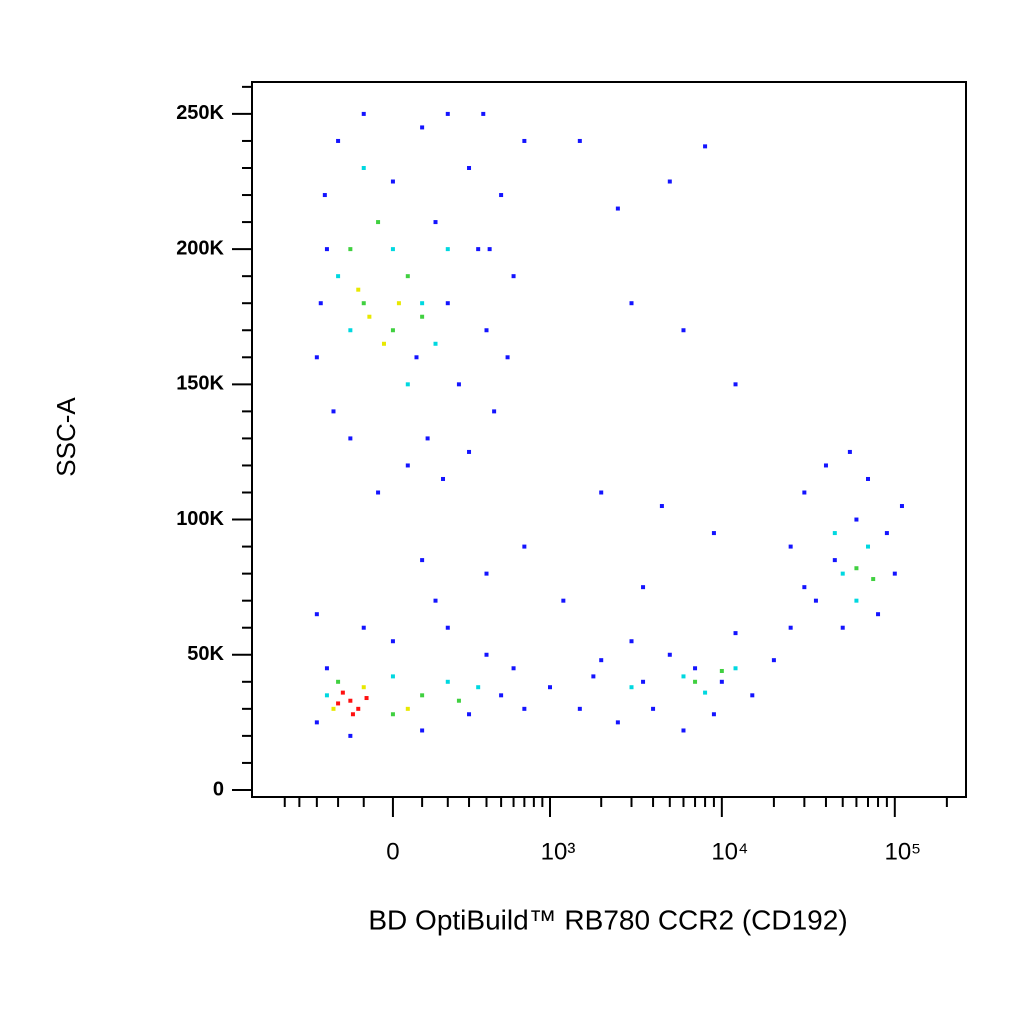  Describe the element at coordinates (200, 248) in the screenshot. I see `y-tick-label: 200K` at that location.